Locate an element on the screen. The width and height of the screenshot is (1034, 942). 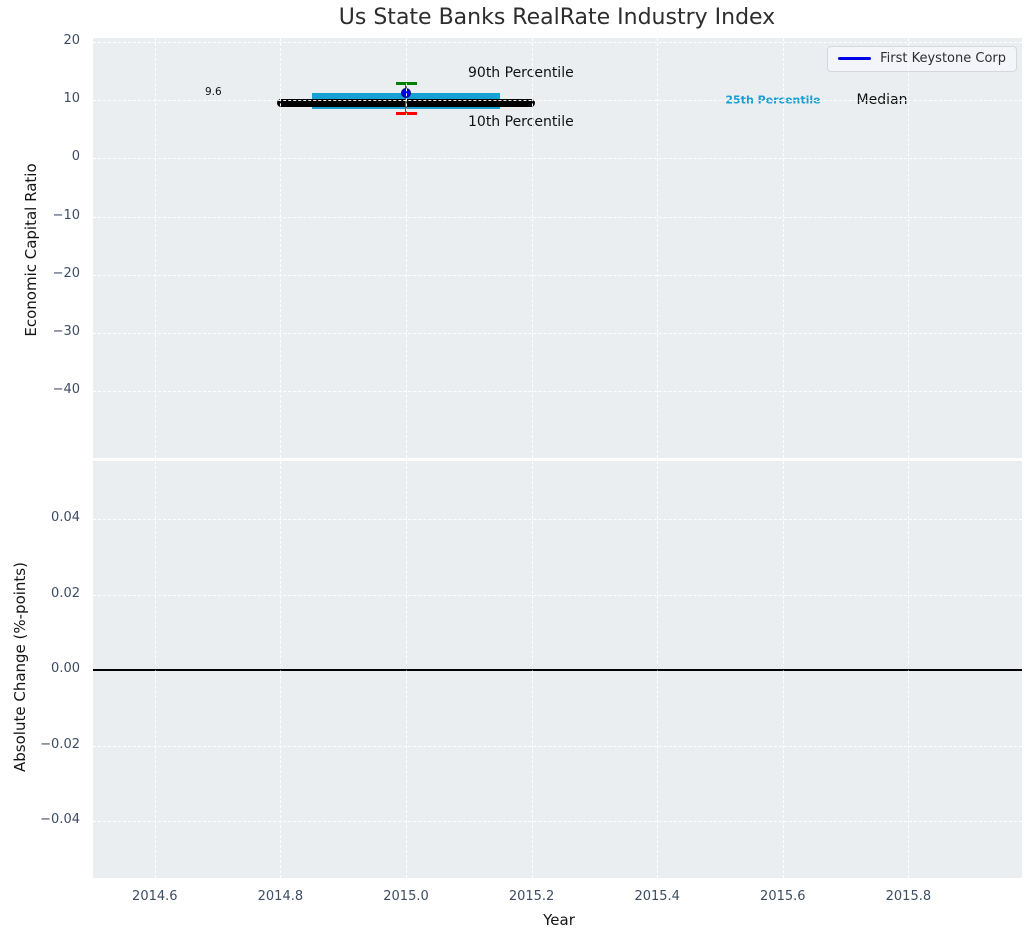
y-tick-label: −20 is located at coordinates (66, 273).